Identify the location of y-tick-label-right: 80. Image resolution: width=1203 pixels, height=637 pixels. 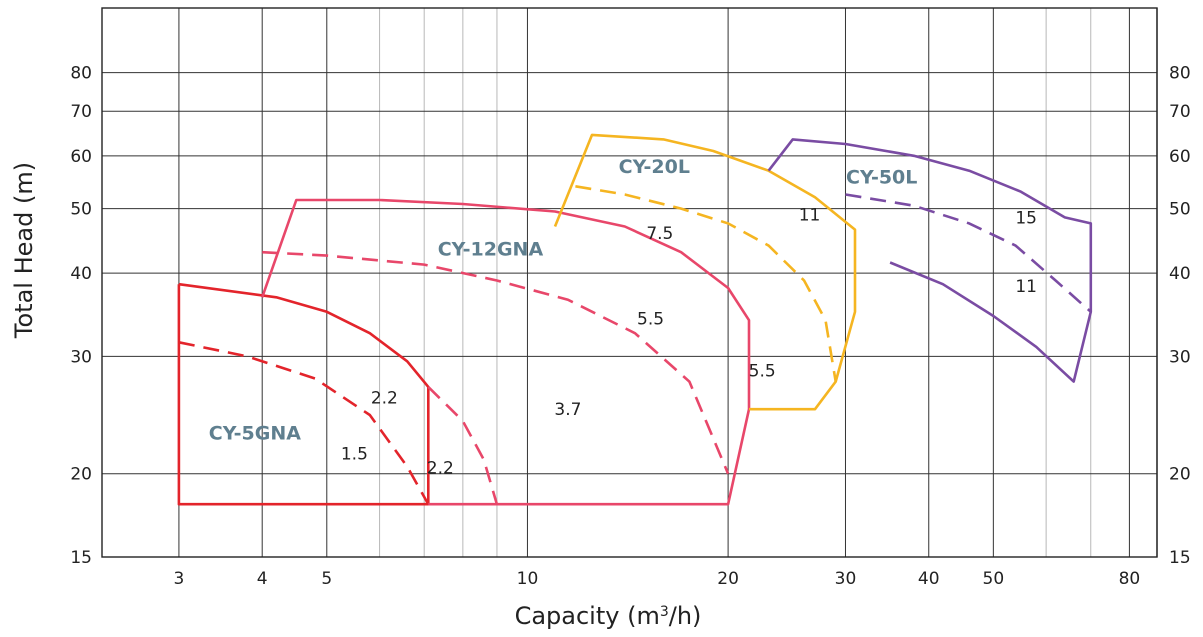
(1180, 74).